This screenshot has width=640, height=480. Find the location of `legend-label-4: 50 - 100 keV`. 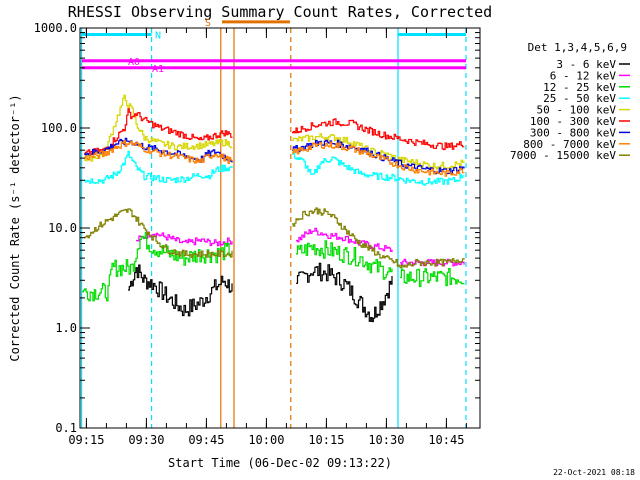

legend-label-4: 50 - 100 keV is located at coordinates (577, 110).